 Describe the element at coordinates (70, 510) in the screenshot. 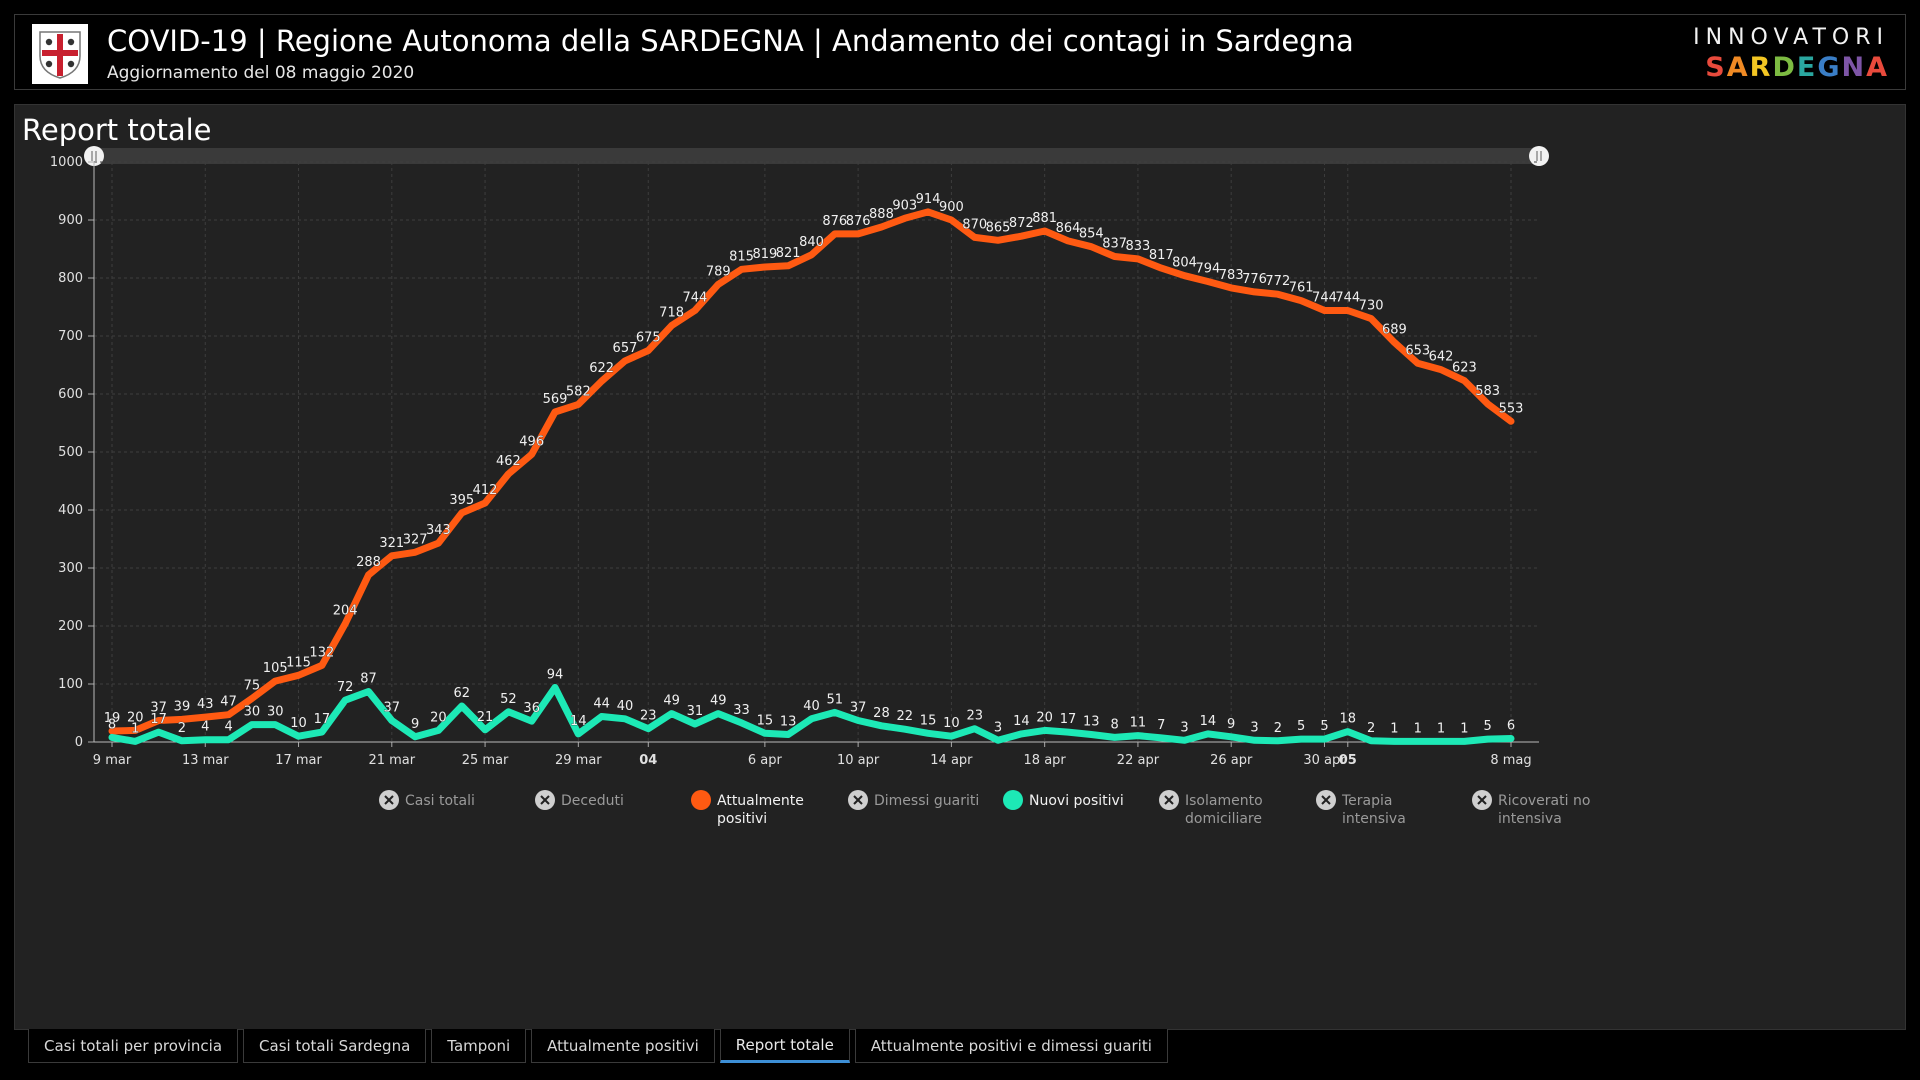

I see `y-tick-label: 400` at that location.